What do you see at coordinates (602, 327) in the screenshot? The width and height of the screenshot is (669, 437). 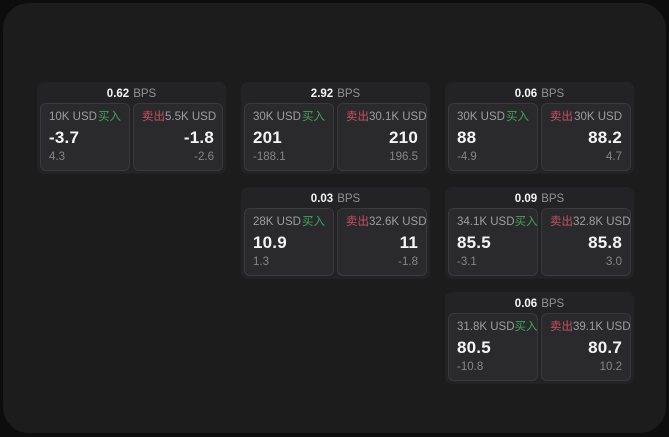 I see `sell-amount: 39.1K USD` at bounding box center [602, 327].